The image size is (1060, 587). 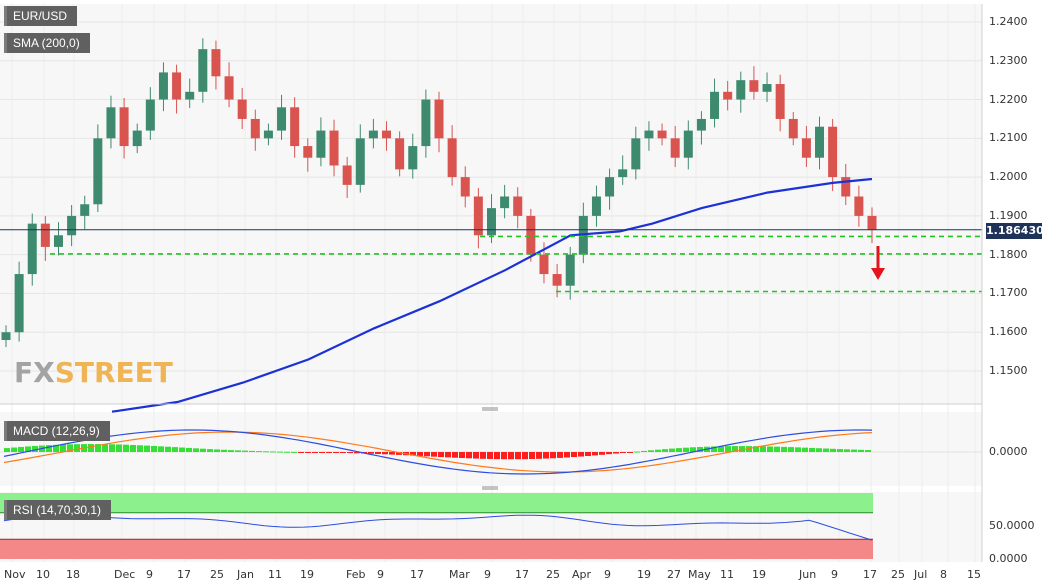 I want to click on rsi-line, so click(x=438, y=527).